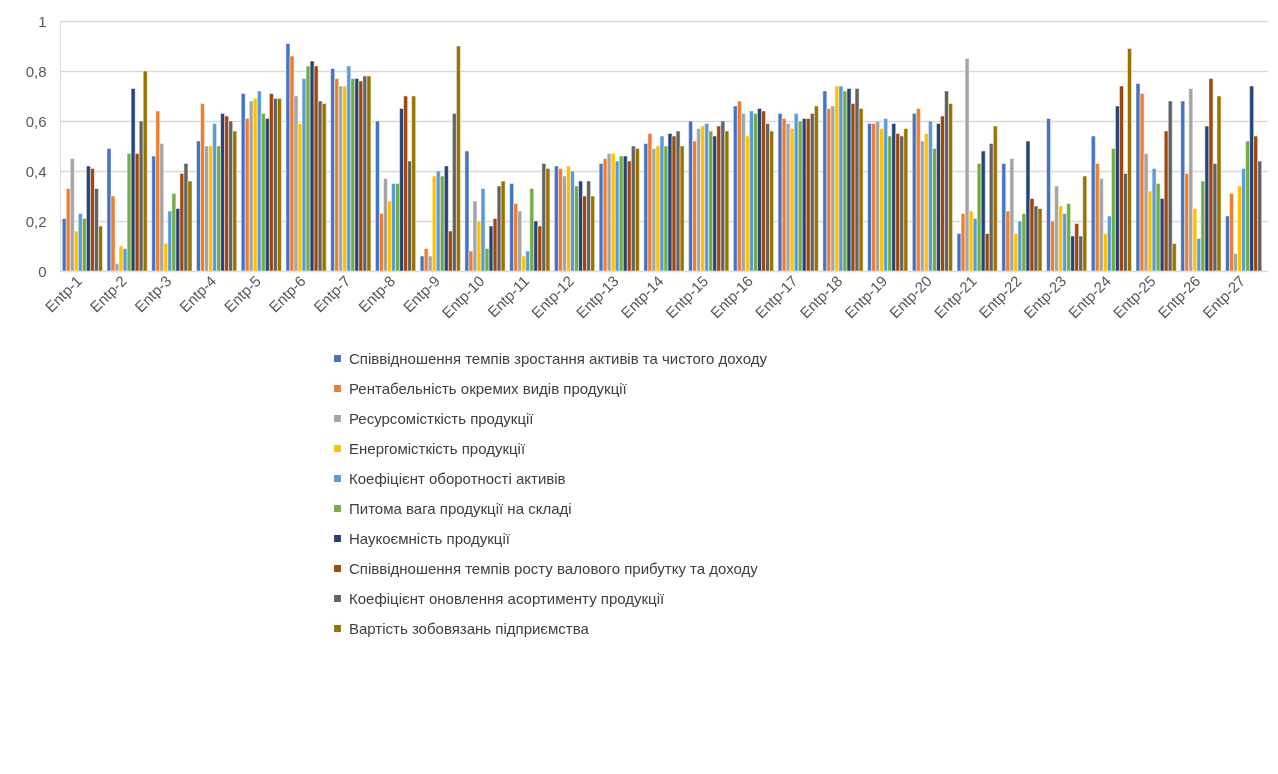  Describe the element at coordinates (469, 628) in the screenshot. I see `legend-label: Вартість зобовязань підприємства` at that location.